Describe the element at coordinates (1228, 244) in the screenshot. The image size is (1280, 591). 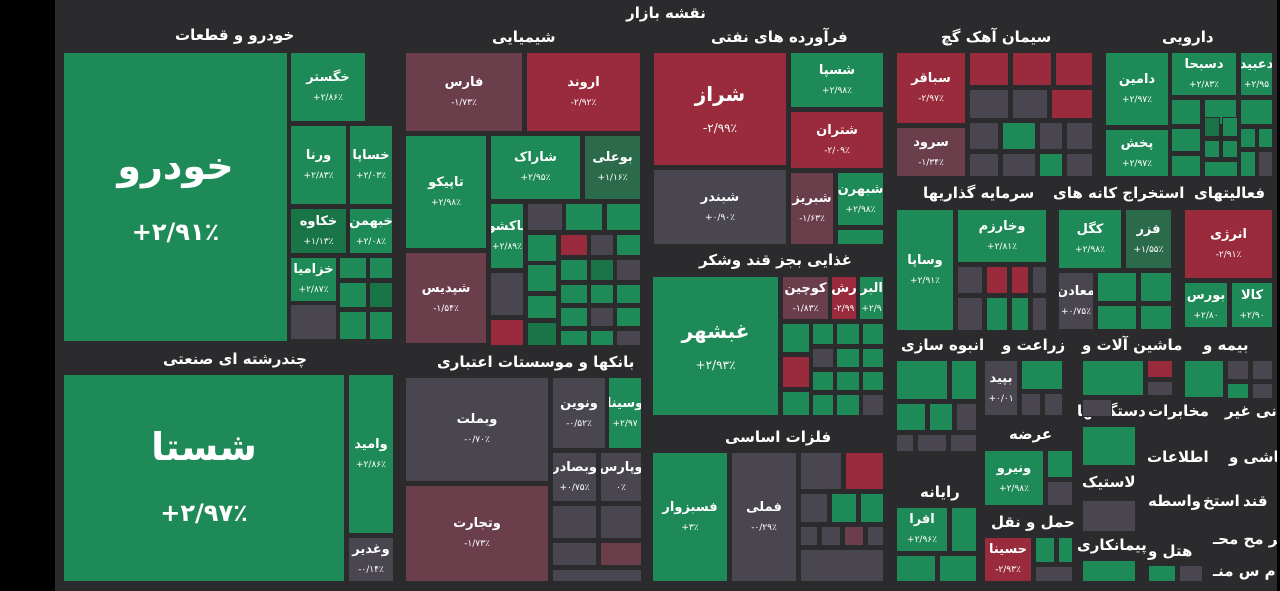
I see `tile-energy: انرژی -۲/۹۱٪` at that location.